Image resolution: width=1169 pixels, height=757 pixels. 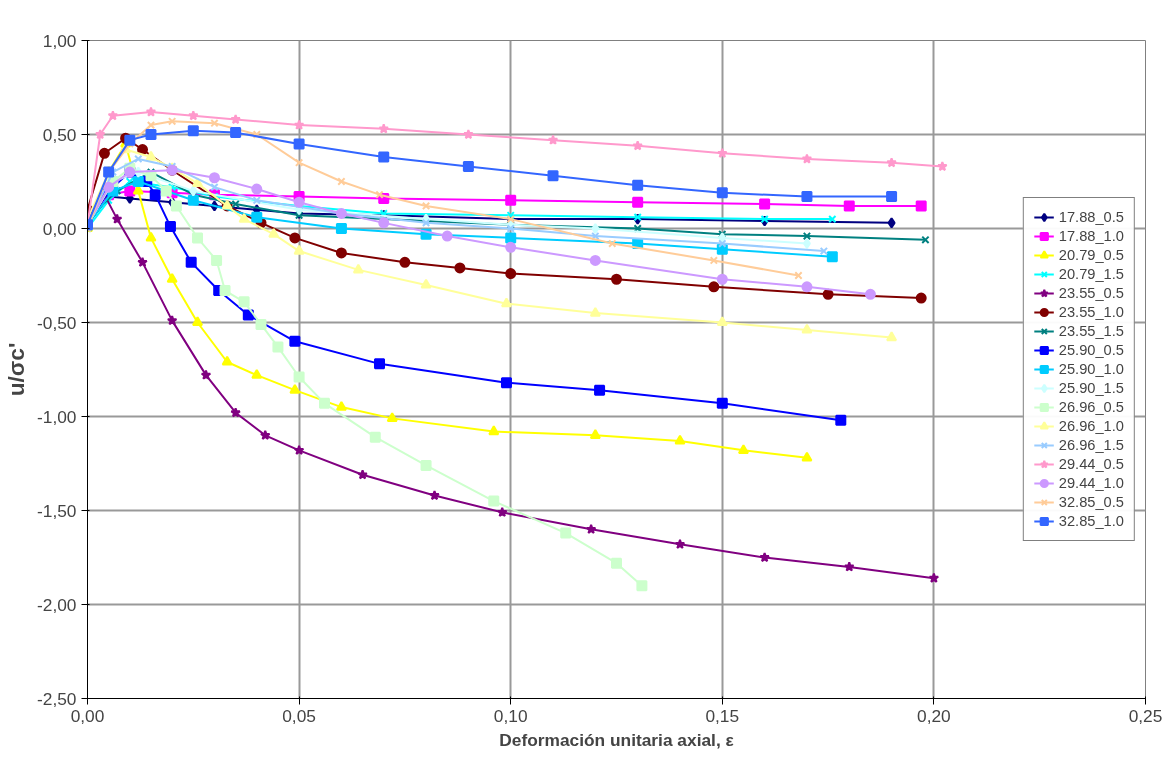 I want to click on y-tick-label: -1,00, so click(x=57, y=416).